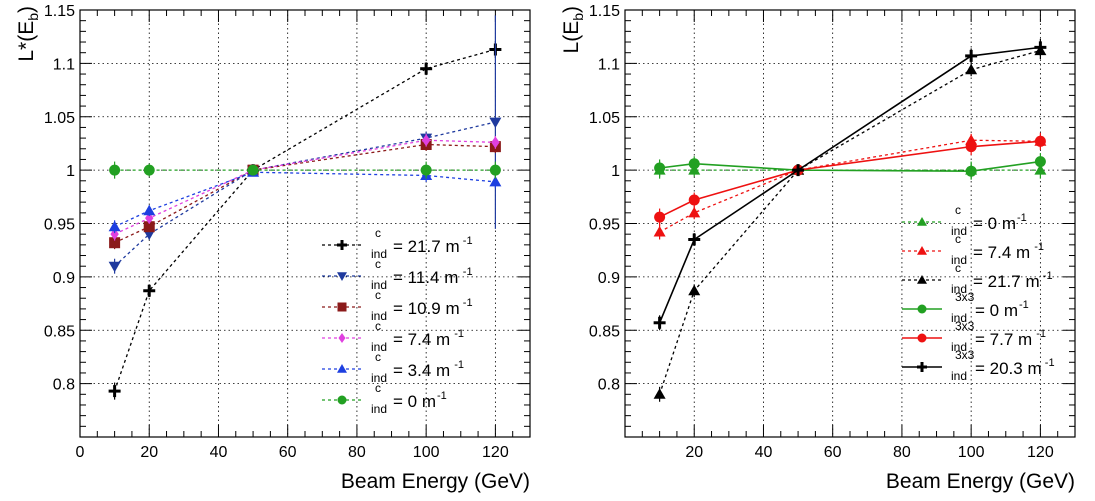  Describe the element at coordinates (1003, 339) in the screenshot. I see `legend-value: = 7.7 m` at that location.